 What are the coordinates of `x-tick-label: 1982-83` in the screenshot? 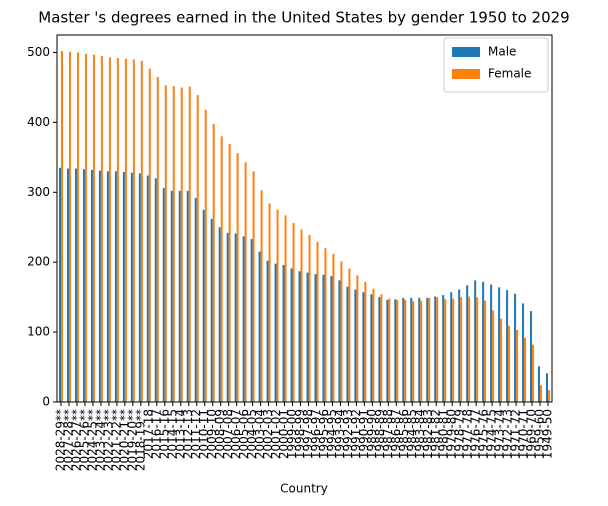 It's located at (428, 434).